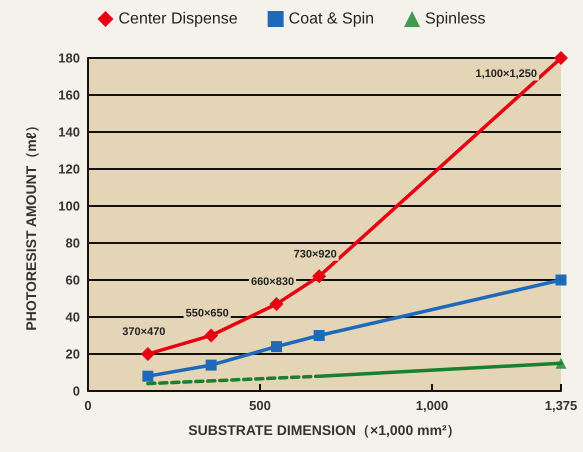  I want to click on y-tick-label: 160, so click(69, 95).